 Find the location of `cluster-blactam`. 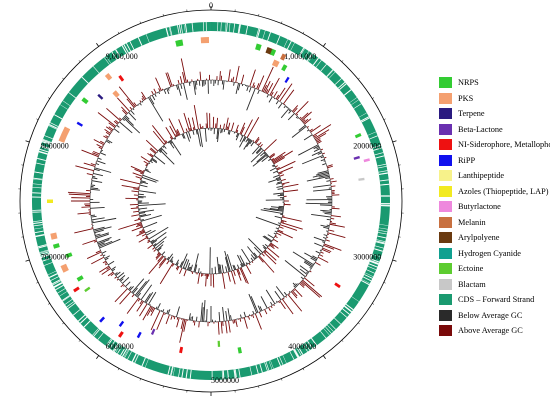

cluster-blactam is located at coordinates (361, 179).